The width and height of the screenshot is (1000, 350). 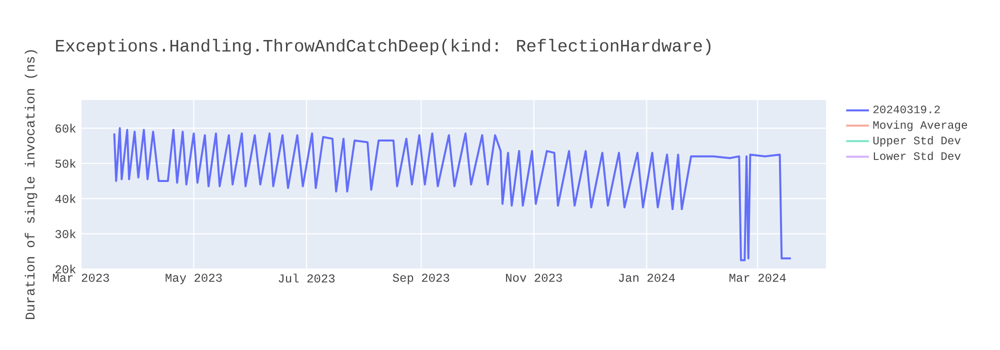 I want to click on y-tick-label: 30k, so click(x=65, y=233).